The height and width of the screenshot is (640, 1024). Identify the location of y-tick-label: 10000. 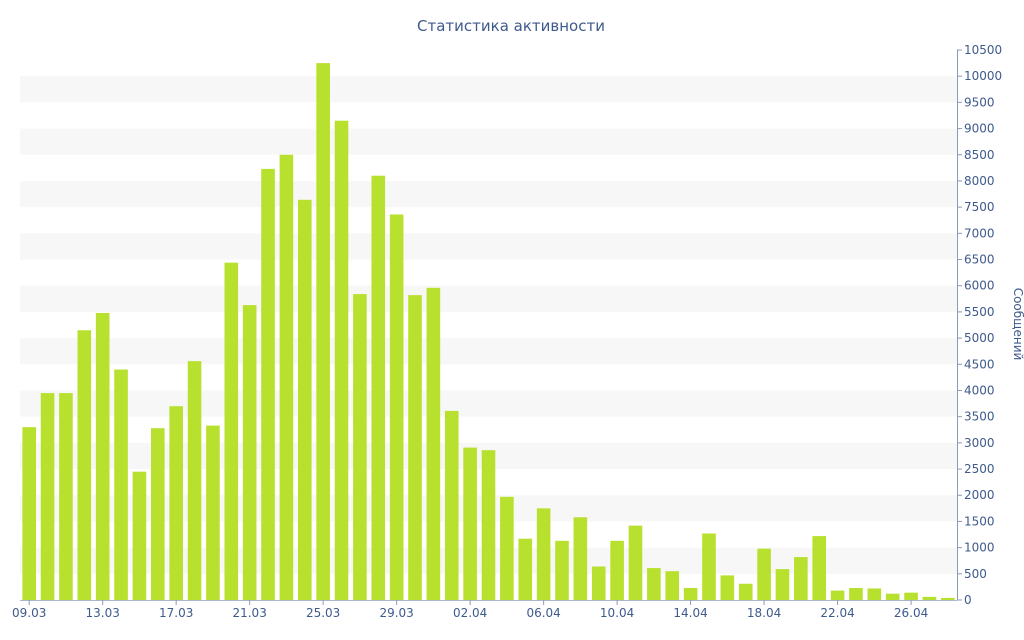
(983, 76).